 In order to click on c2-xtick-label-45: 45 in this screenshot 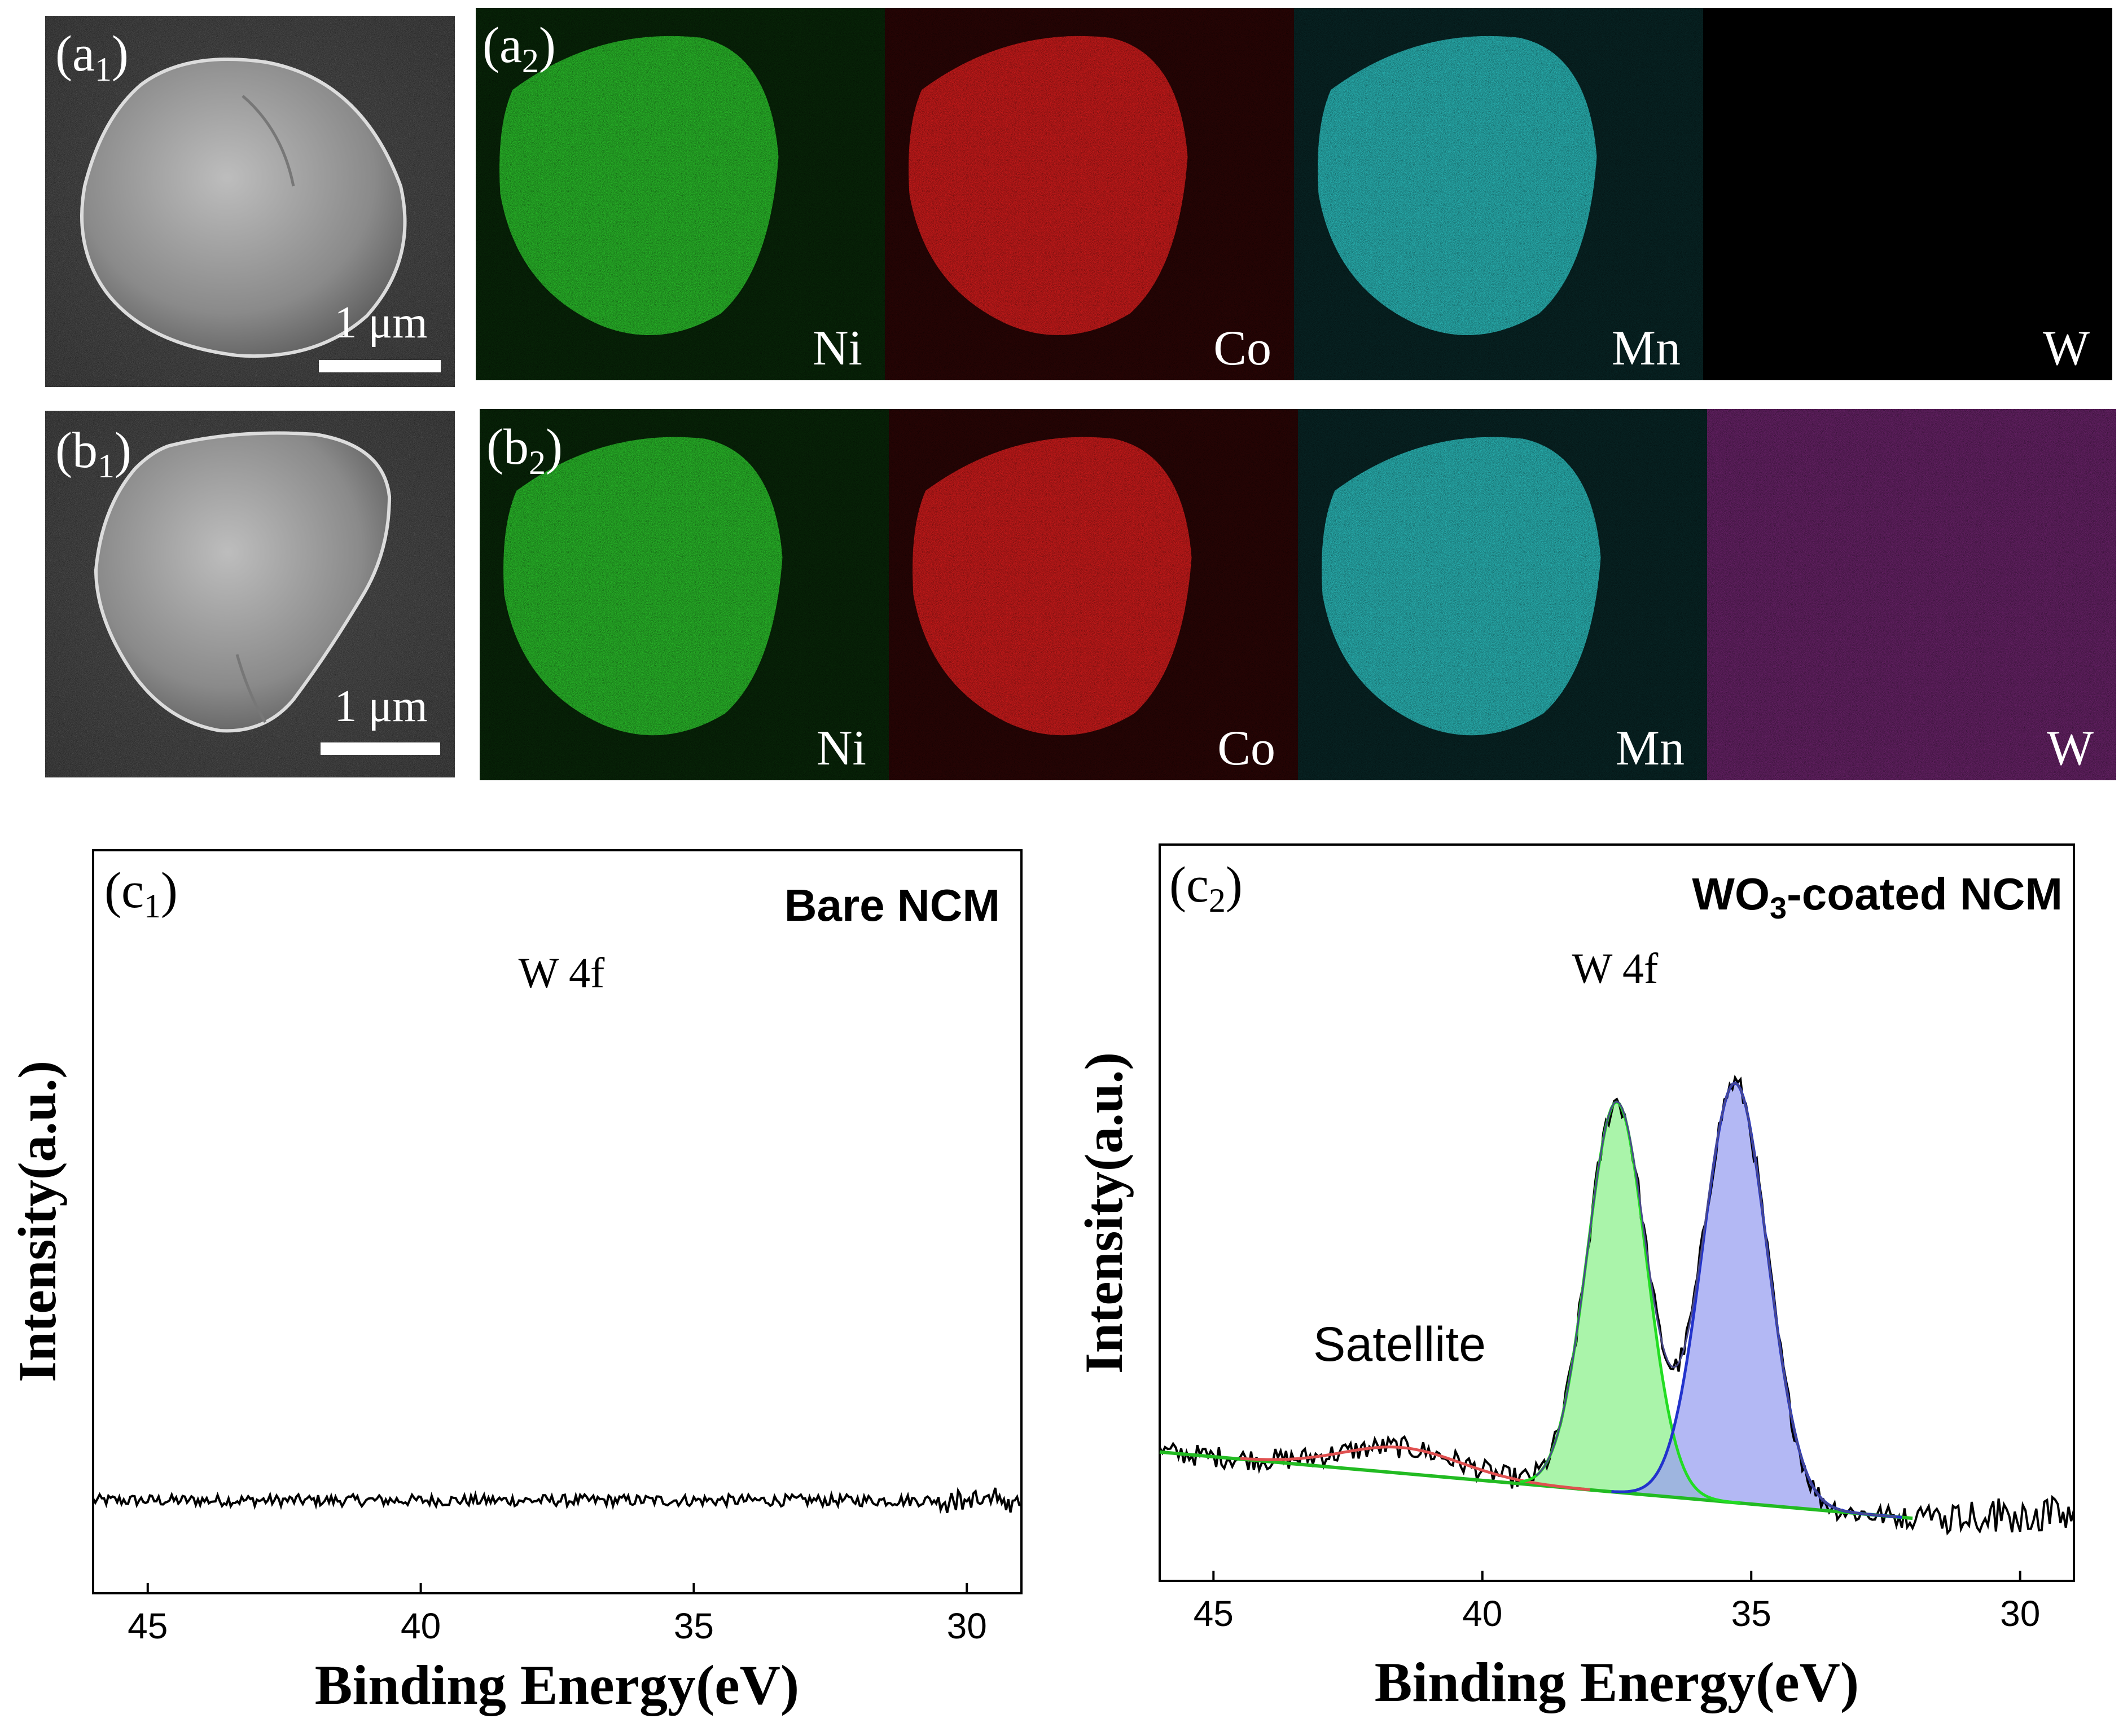, I will do `click(1214, 1613)`.